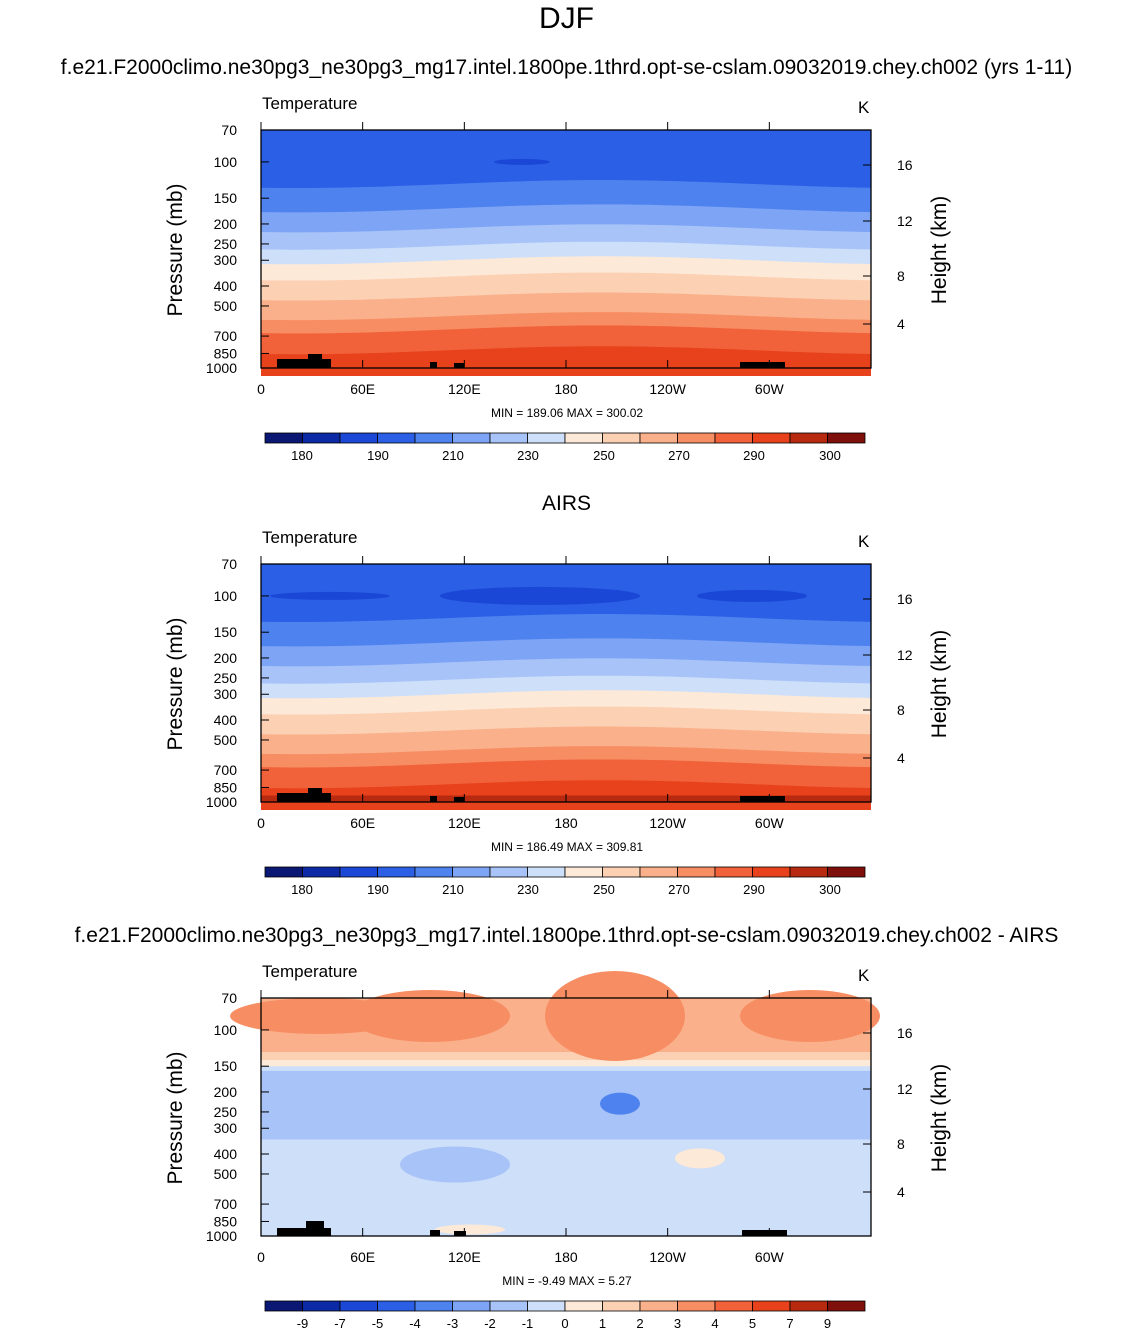  I want to click on colorbar-label: -1, so click(528, 1323).